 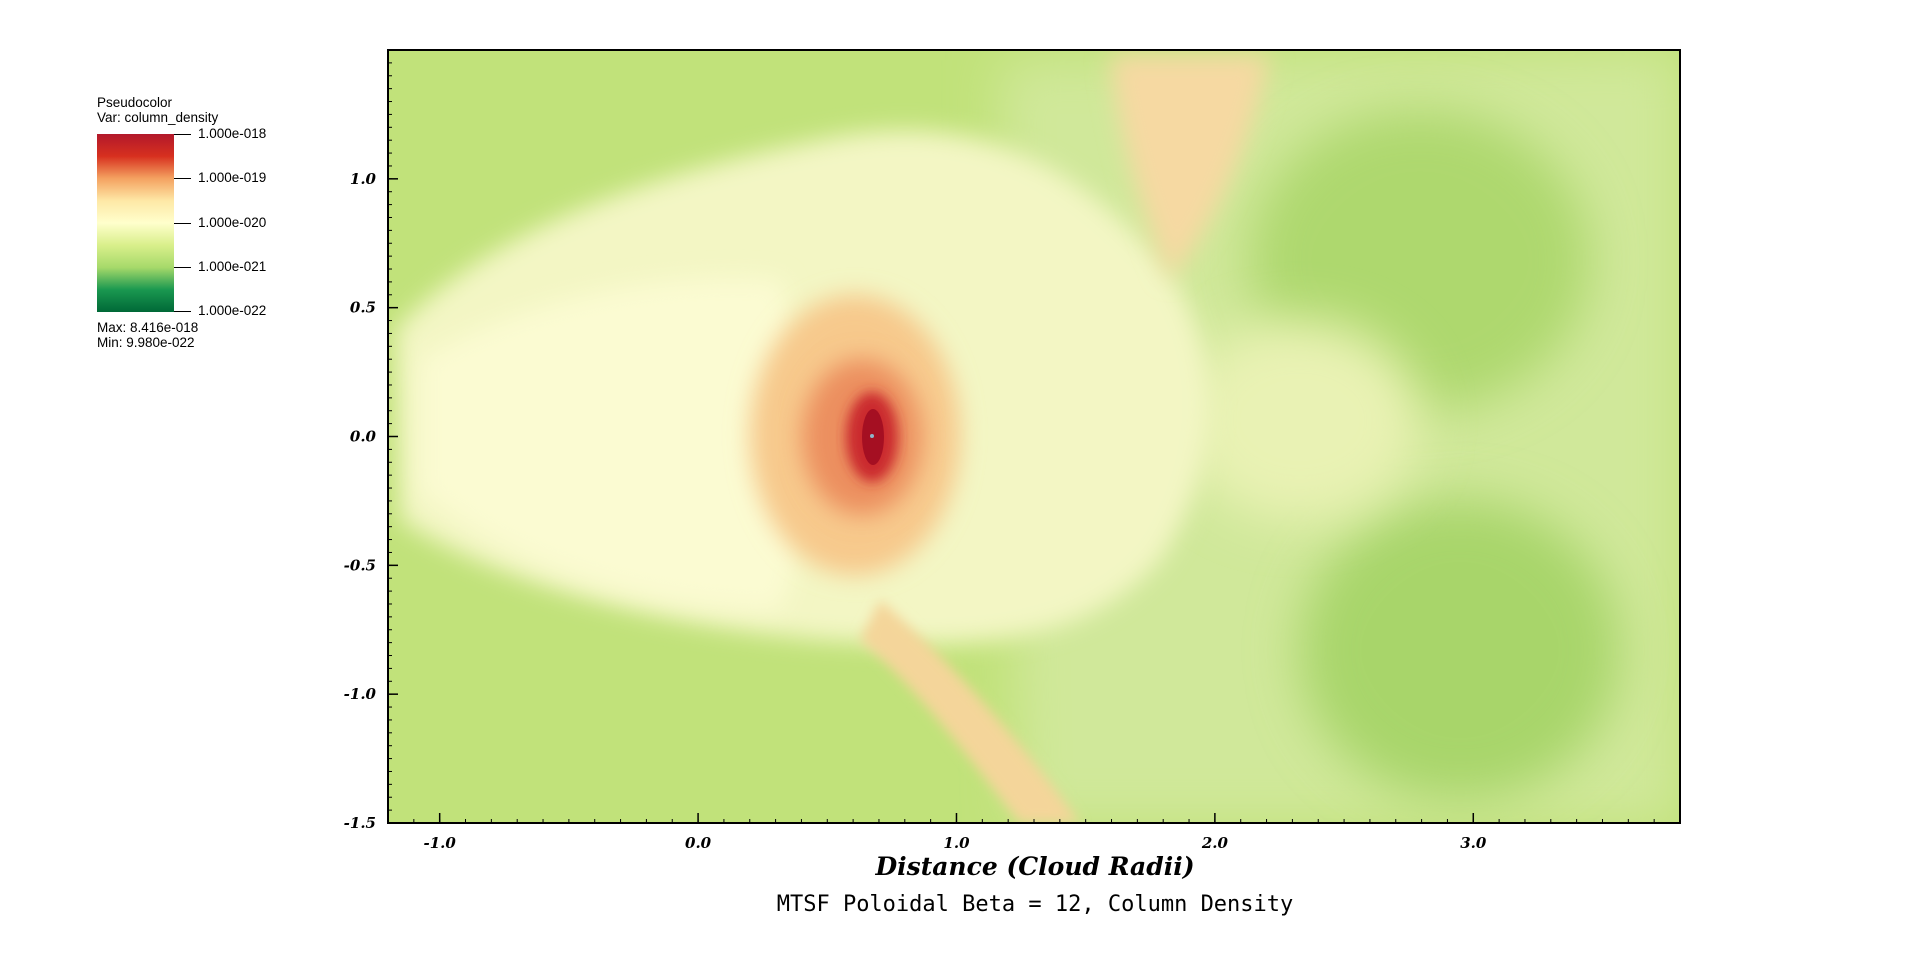 What do you see at coordinates (1300, 420) in the screenshot?
I see `light-patch` at bounding box center [1300, 420].